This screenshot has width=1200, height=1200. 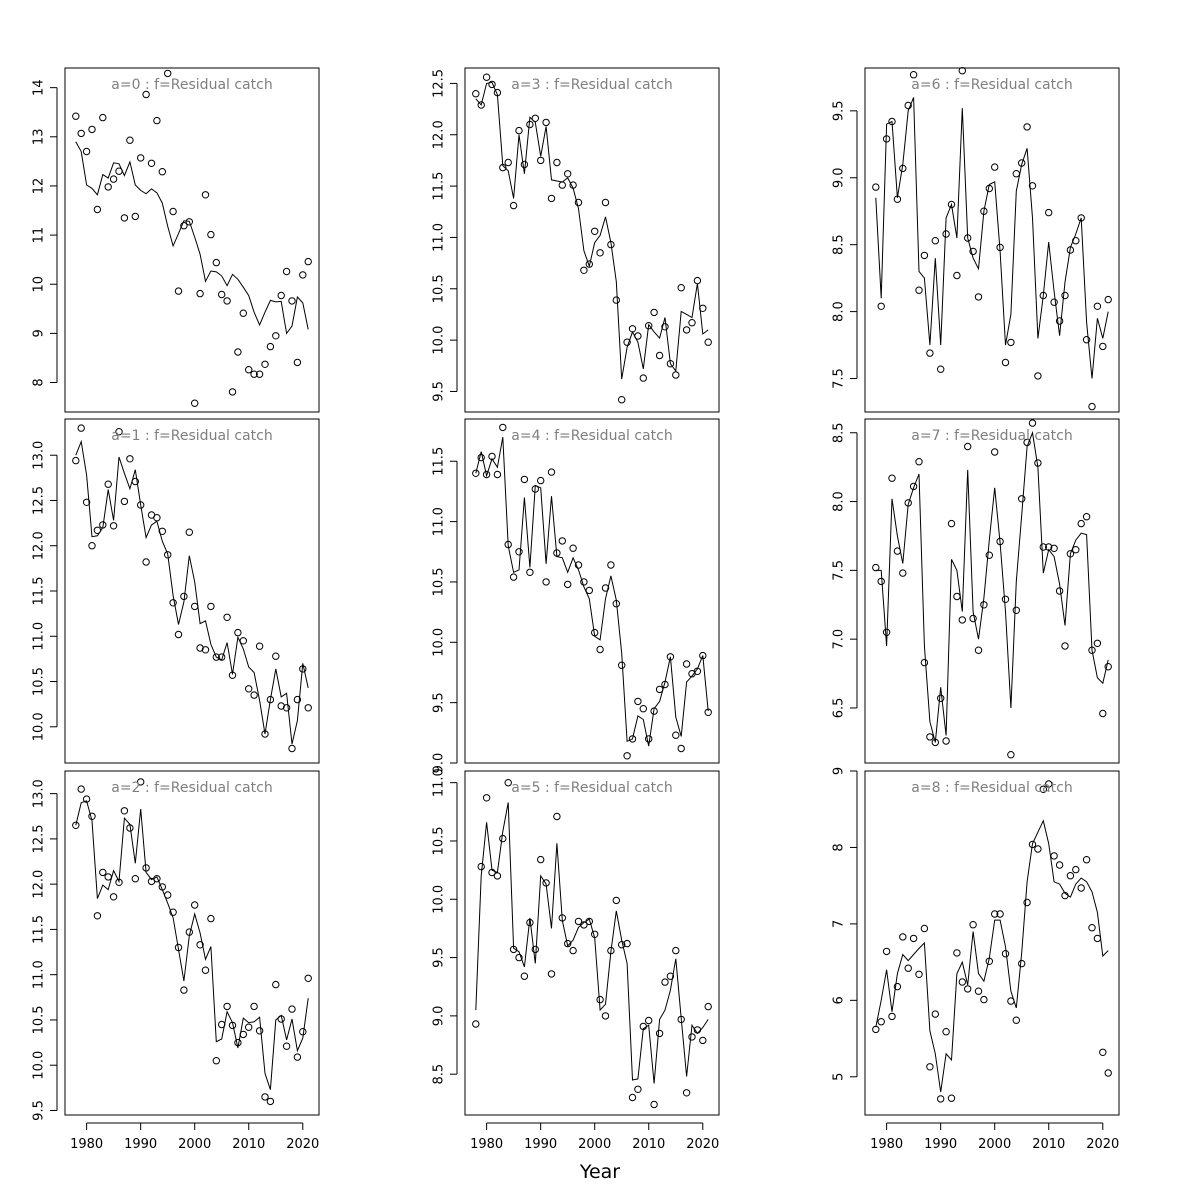 I want to click on y-tick-label: 6, so click(x=839, y=1000).